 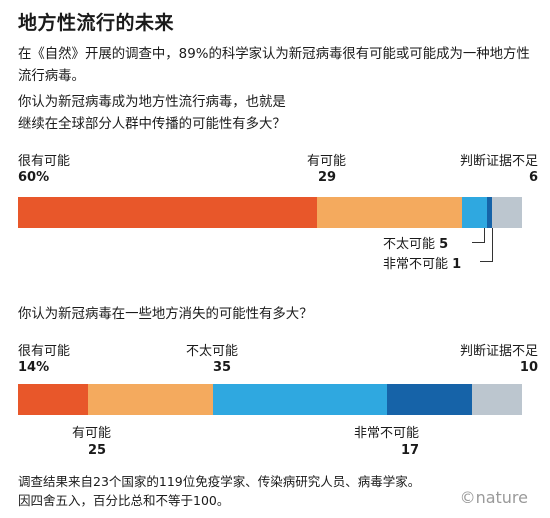 What do you see at coordinates (327, 177) in the screenshot?
I see `value-likely-1: 29` at bounding box center [327, 177].